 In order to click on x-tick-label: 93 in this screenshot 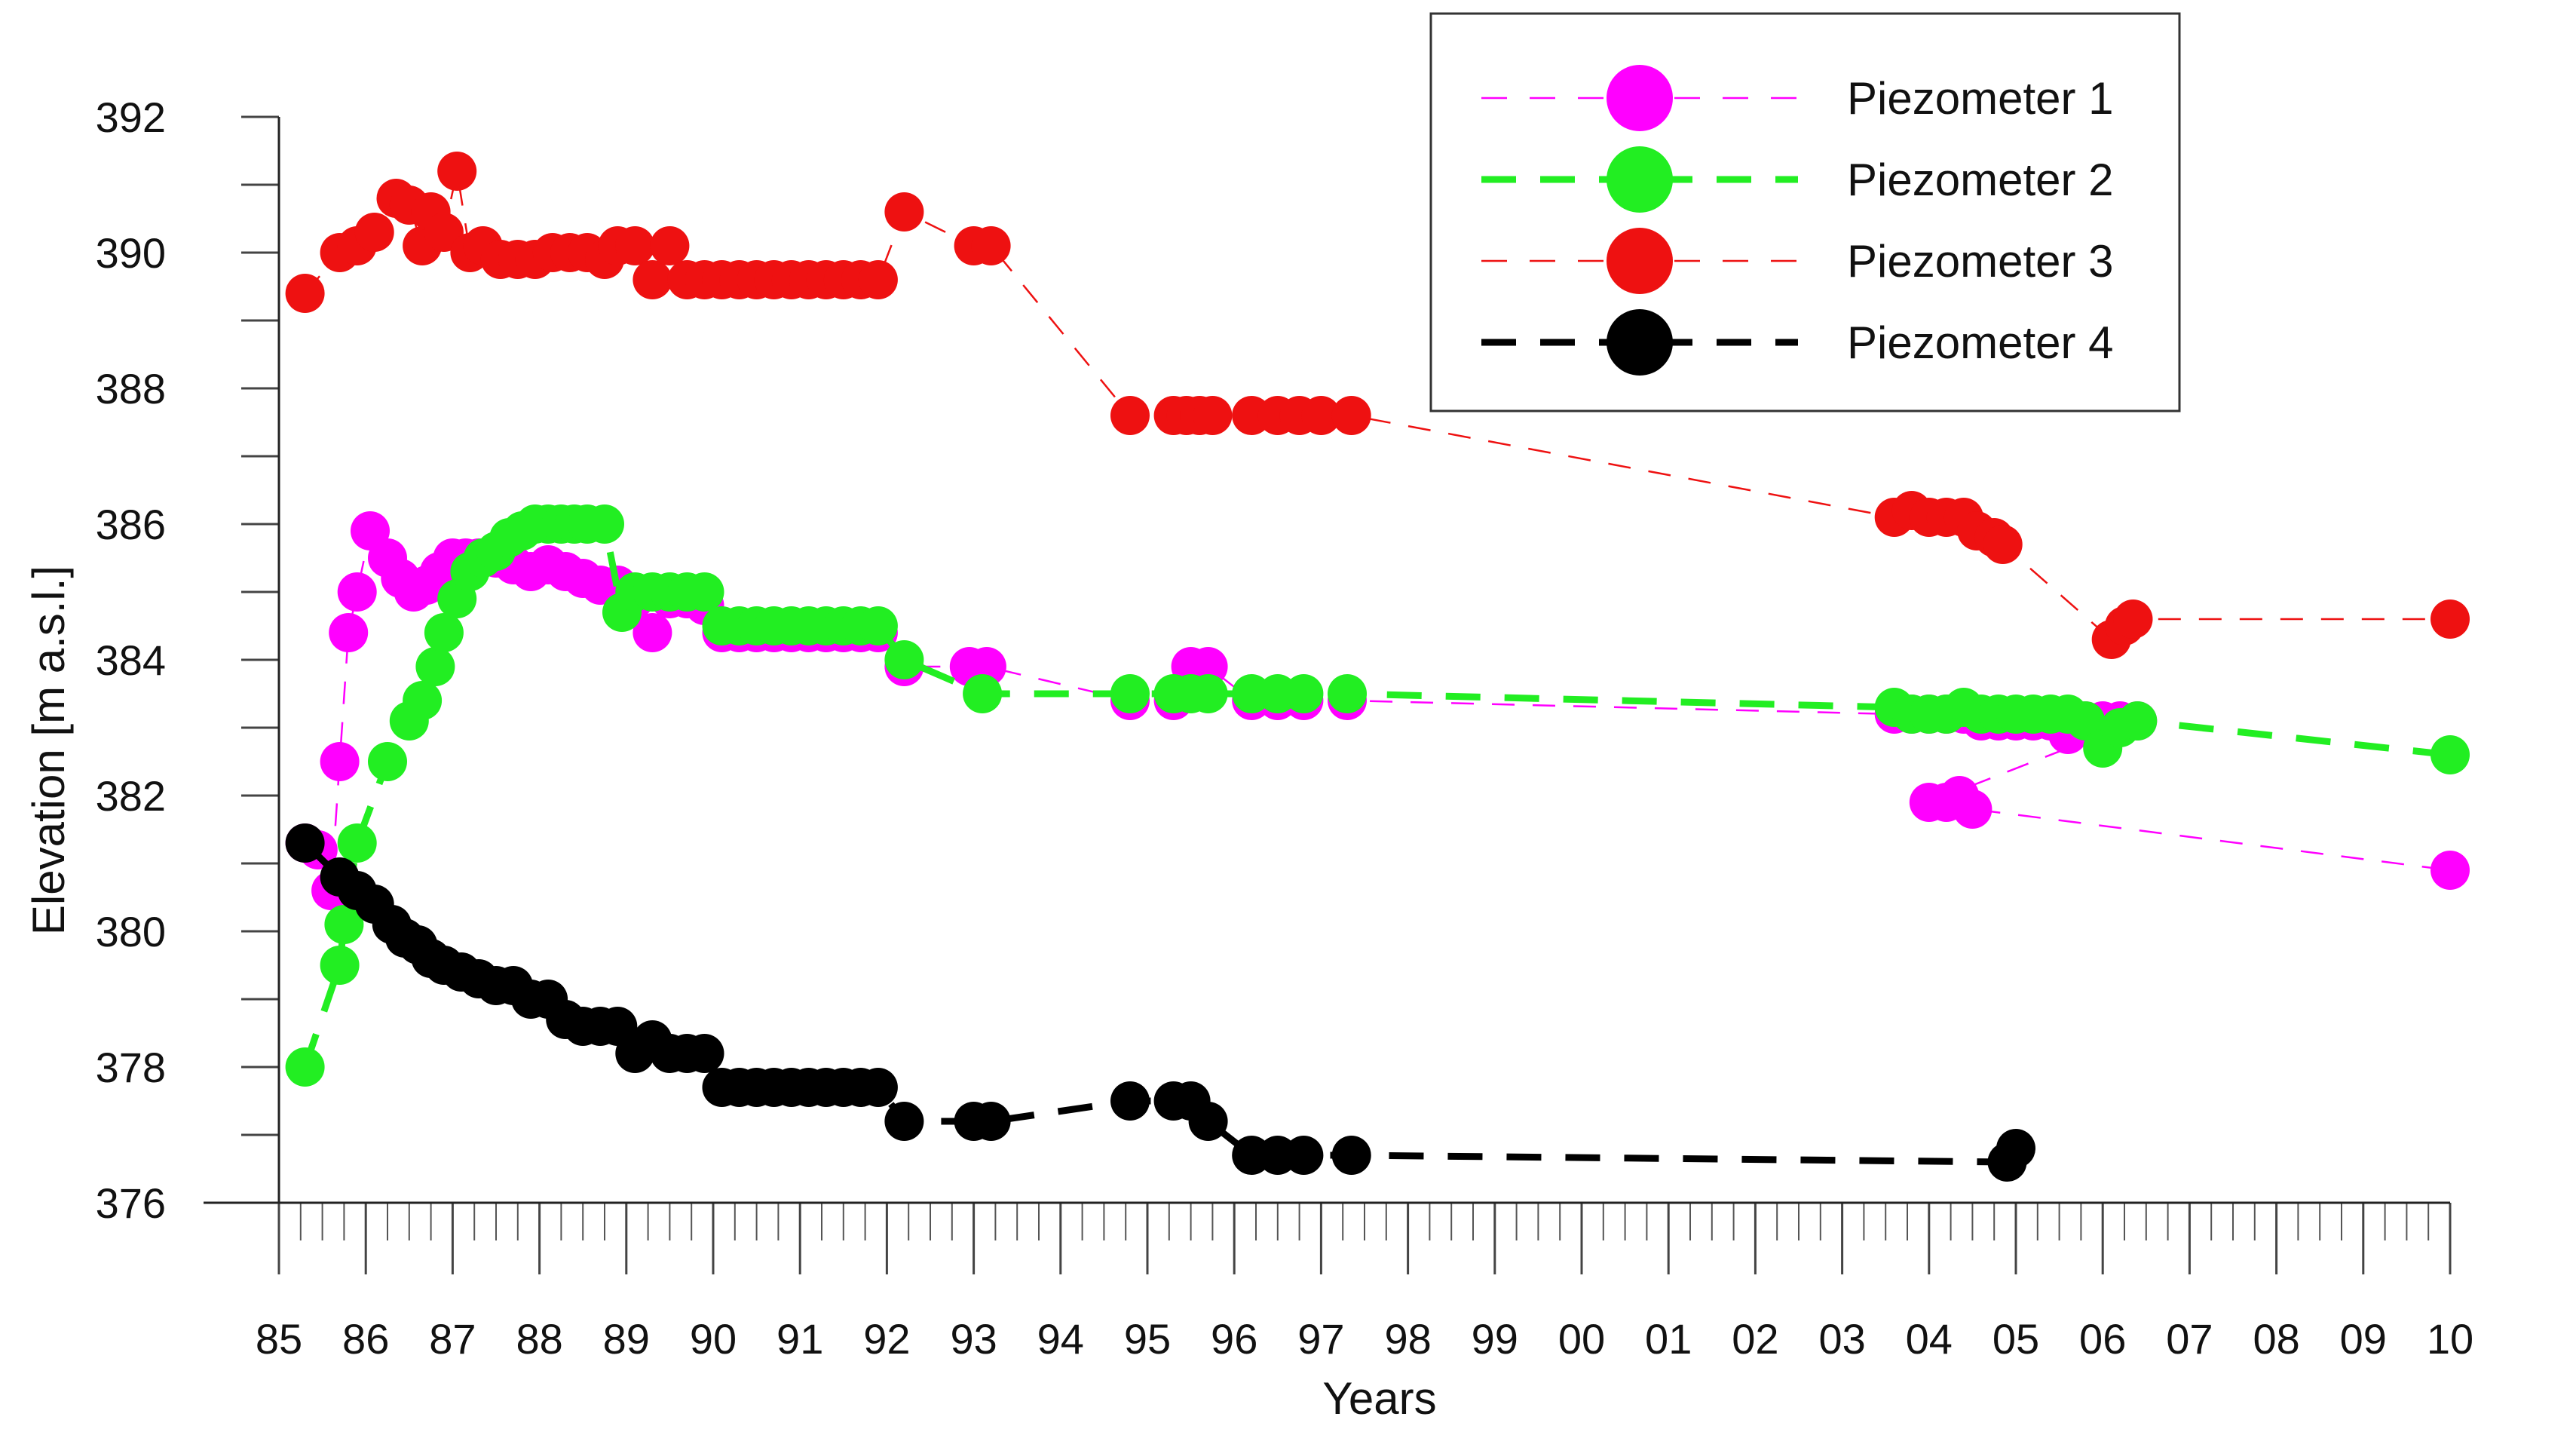, I will do `click(973, 1339)`.